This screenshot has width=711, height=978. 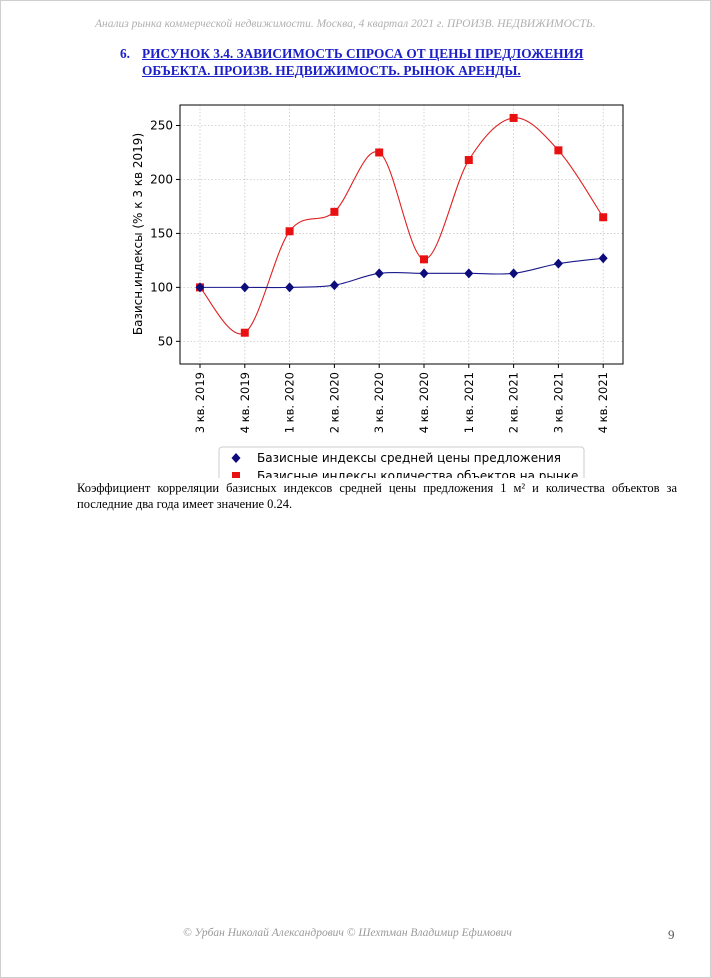 I want to click on x-tick-label: 4 кв. 2020, so click(x=424, y=402).